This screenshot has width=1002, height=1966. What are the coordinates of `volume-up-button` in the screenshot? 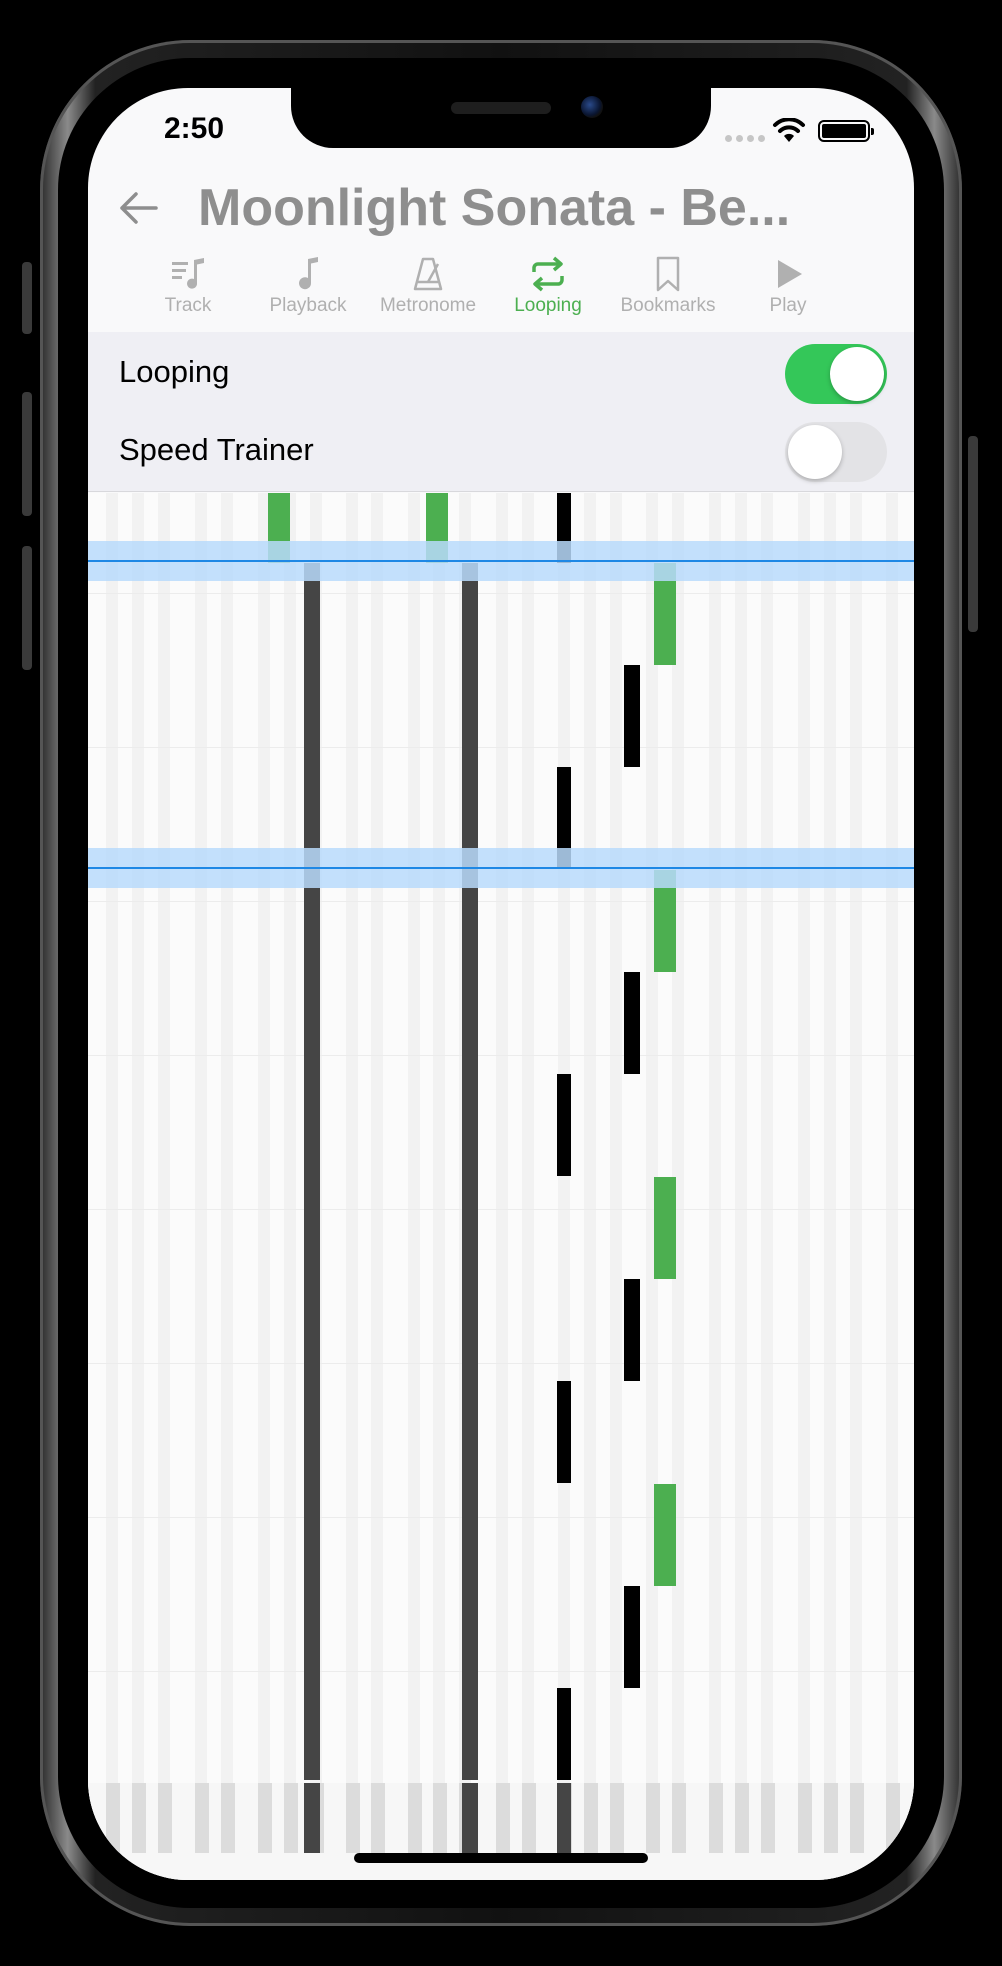 It's located at (27, 454).